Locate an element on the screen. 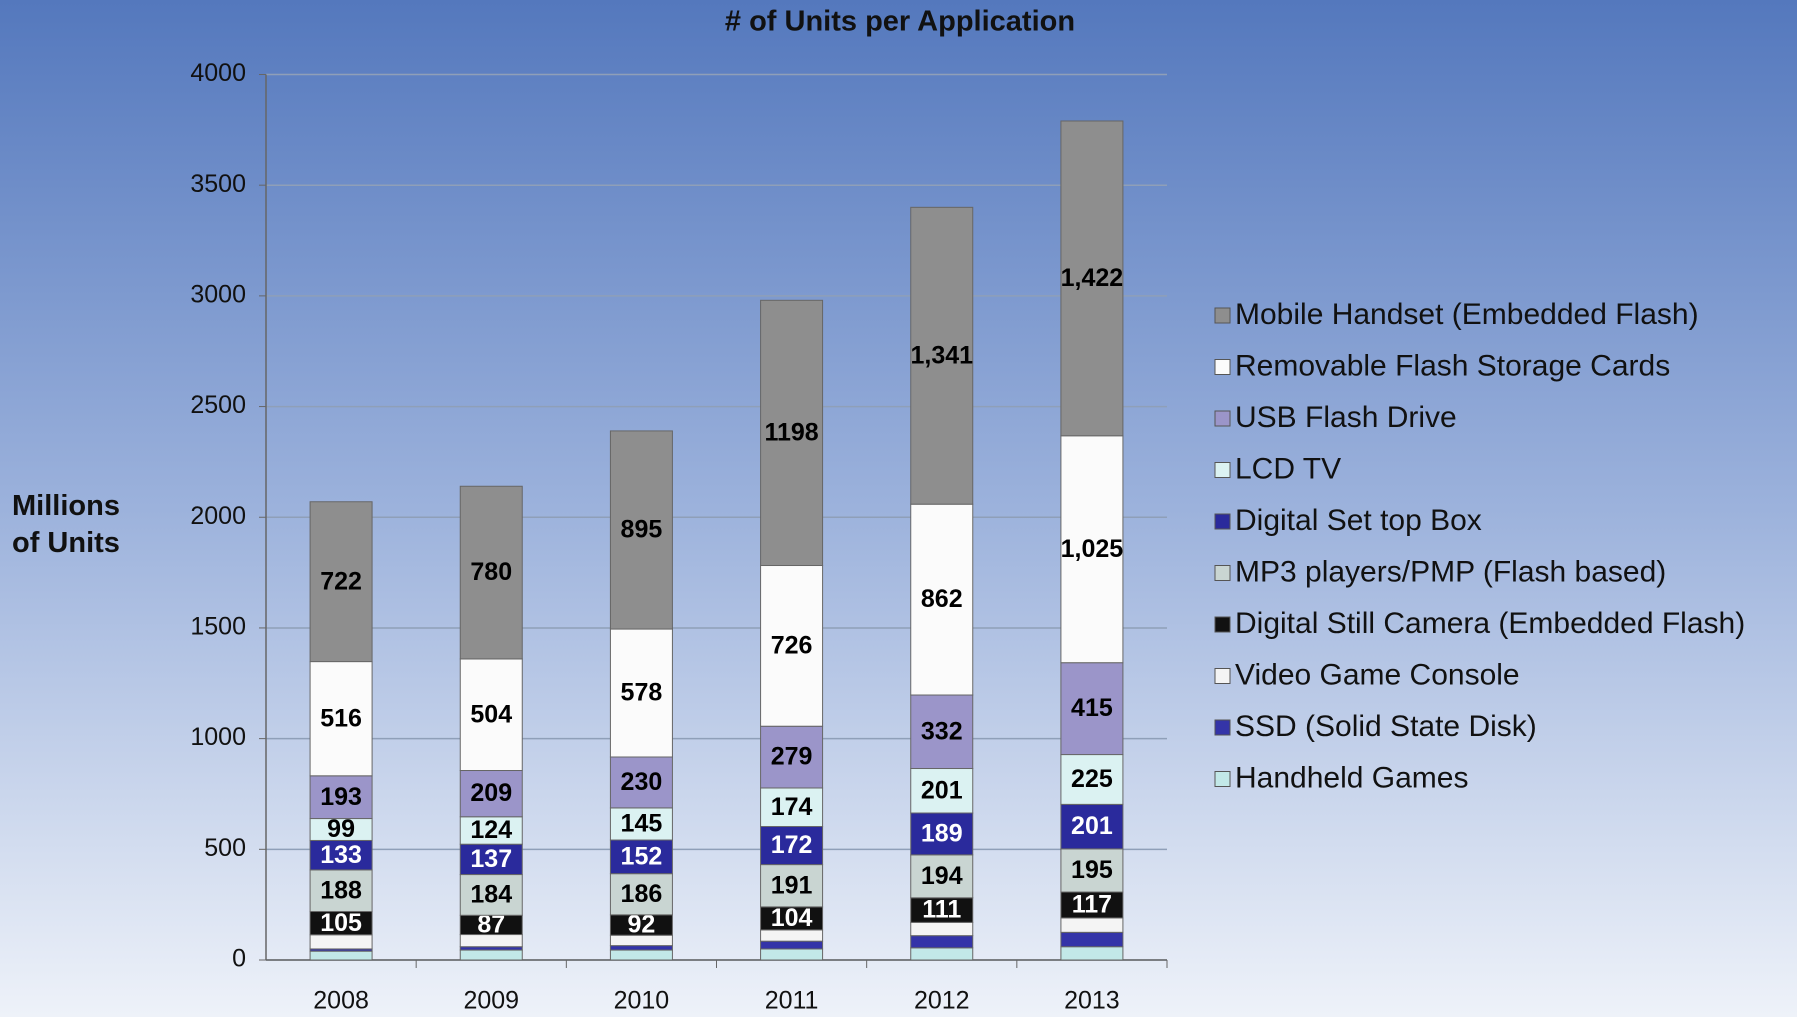 The width and height of the screenshot is (1797, 1017). legend-label: Video Game Console is located at coordinates (1377, 674).